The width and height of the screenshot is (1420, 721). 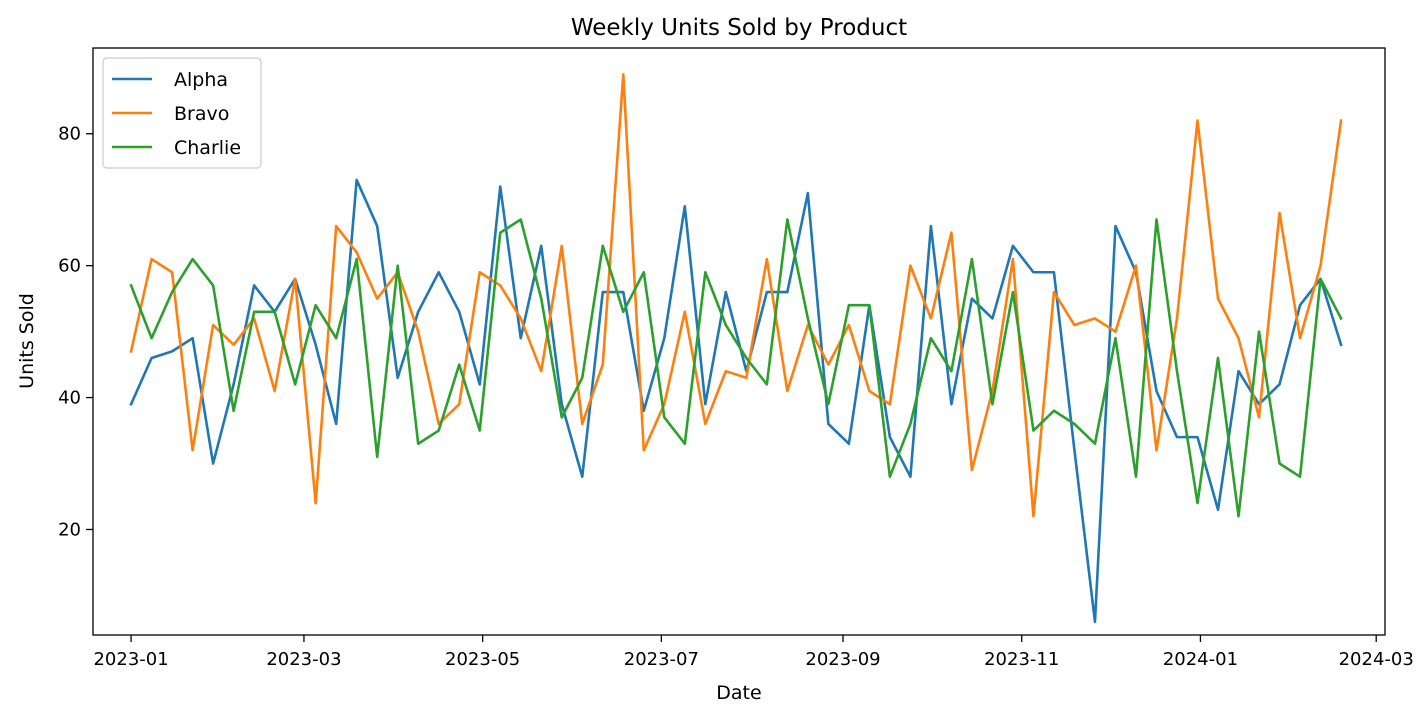 I want to click on legend-label-alpha: Alpha, so click(x=201, y=80).